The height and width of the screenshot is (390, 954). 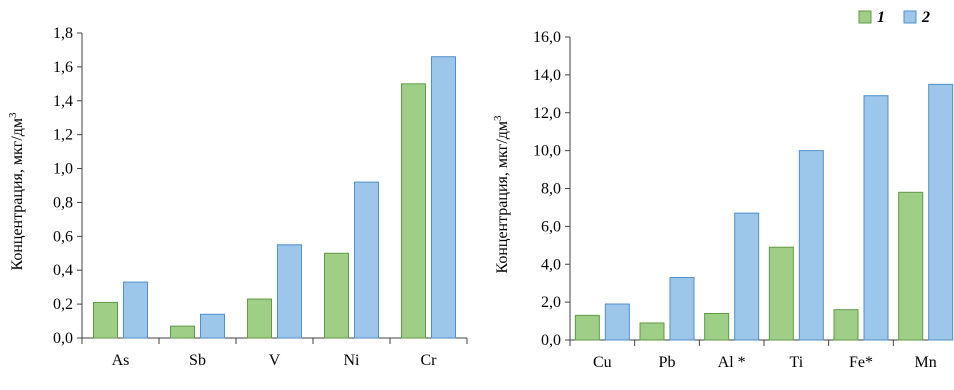 What do you see at coordinates (747, 276) in the screenshot?
I see `bar-series-2-al` at bounding box center [747, 276].